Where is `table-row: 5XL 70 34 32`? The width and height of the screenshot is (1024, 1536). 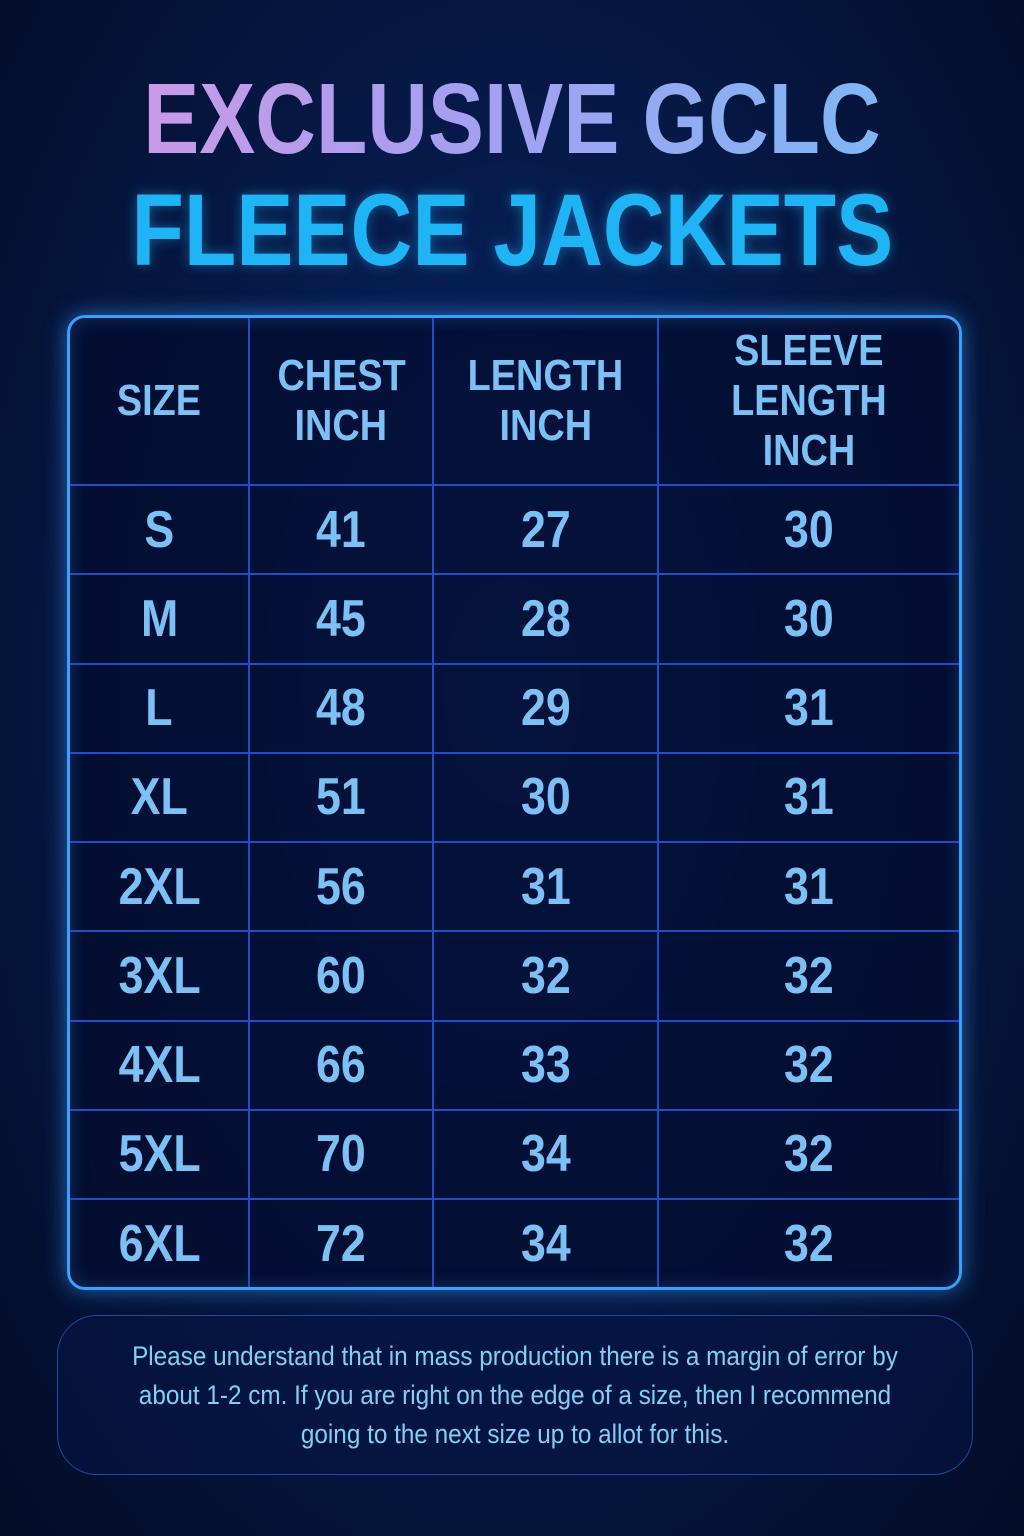 table-row: 5XL 70 34 32 is located at coordinates (514, 1154).